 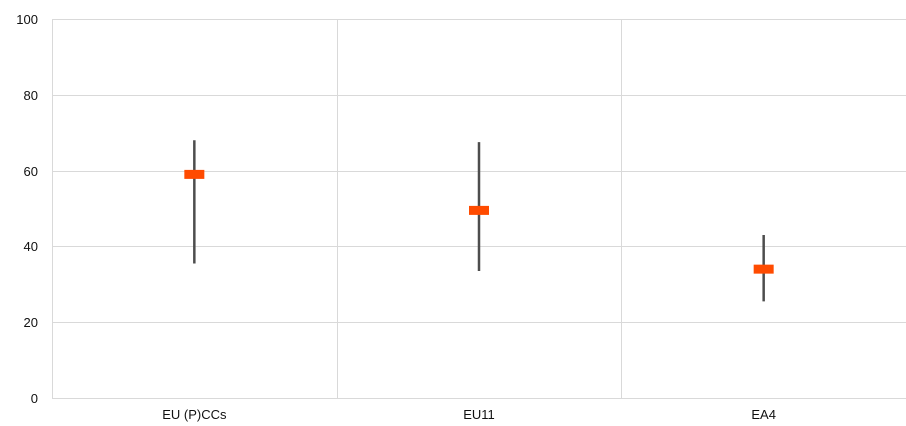 What do you see at coordinates (763, 414) in the screenshot?
I see `x-tick-label: EA4` at bounding box center [763, 414].